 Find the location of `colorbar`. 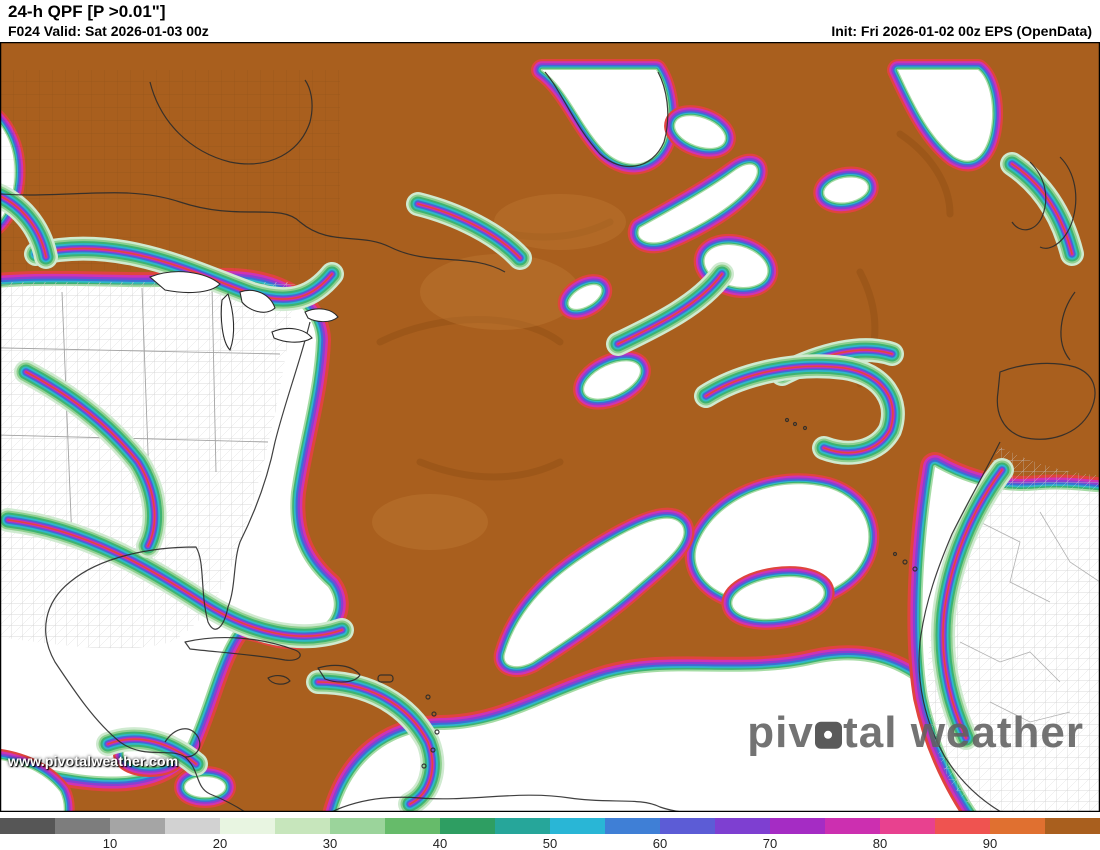

colorbar is located at coordinates (550, 826).